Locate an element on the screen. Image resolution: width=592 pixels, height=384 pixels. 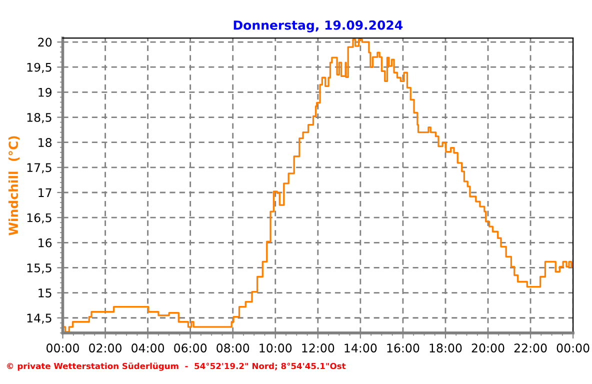
x-tick-label: 16:00 is located at coordinates (403, 348).